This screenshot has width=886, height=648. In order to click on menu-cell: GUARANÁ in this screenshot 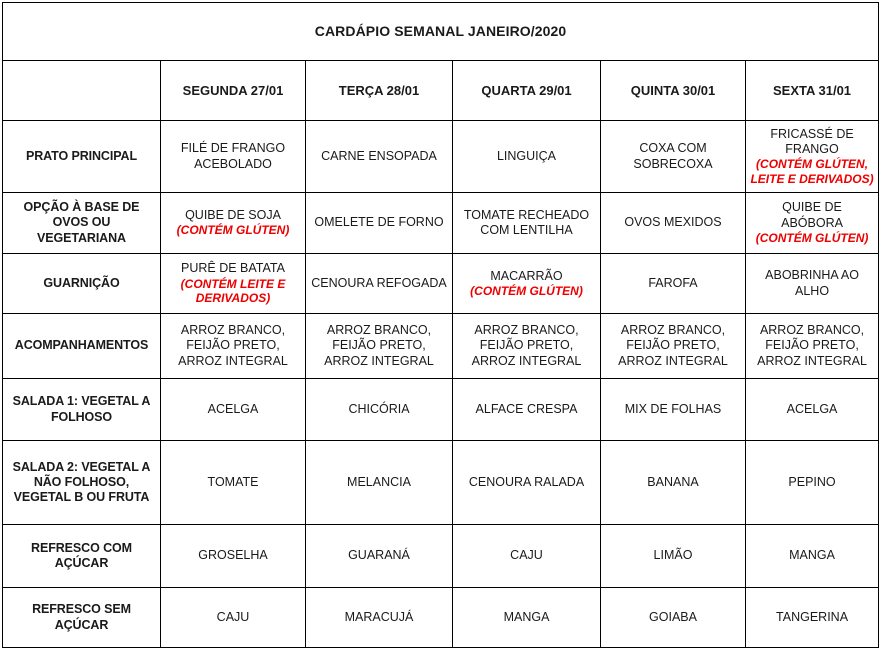, I will do `click(379, 556)`.